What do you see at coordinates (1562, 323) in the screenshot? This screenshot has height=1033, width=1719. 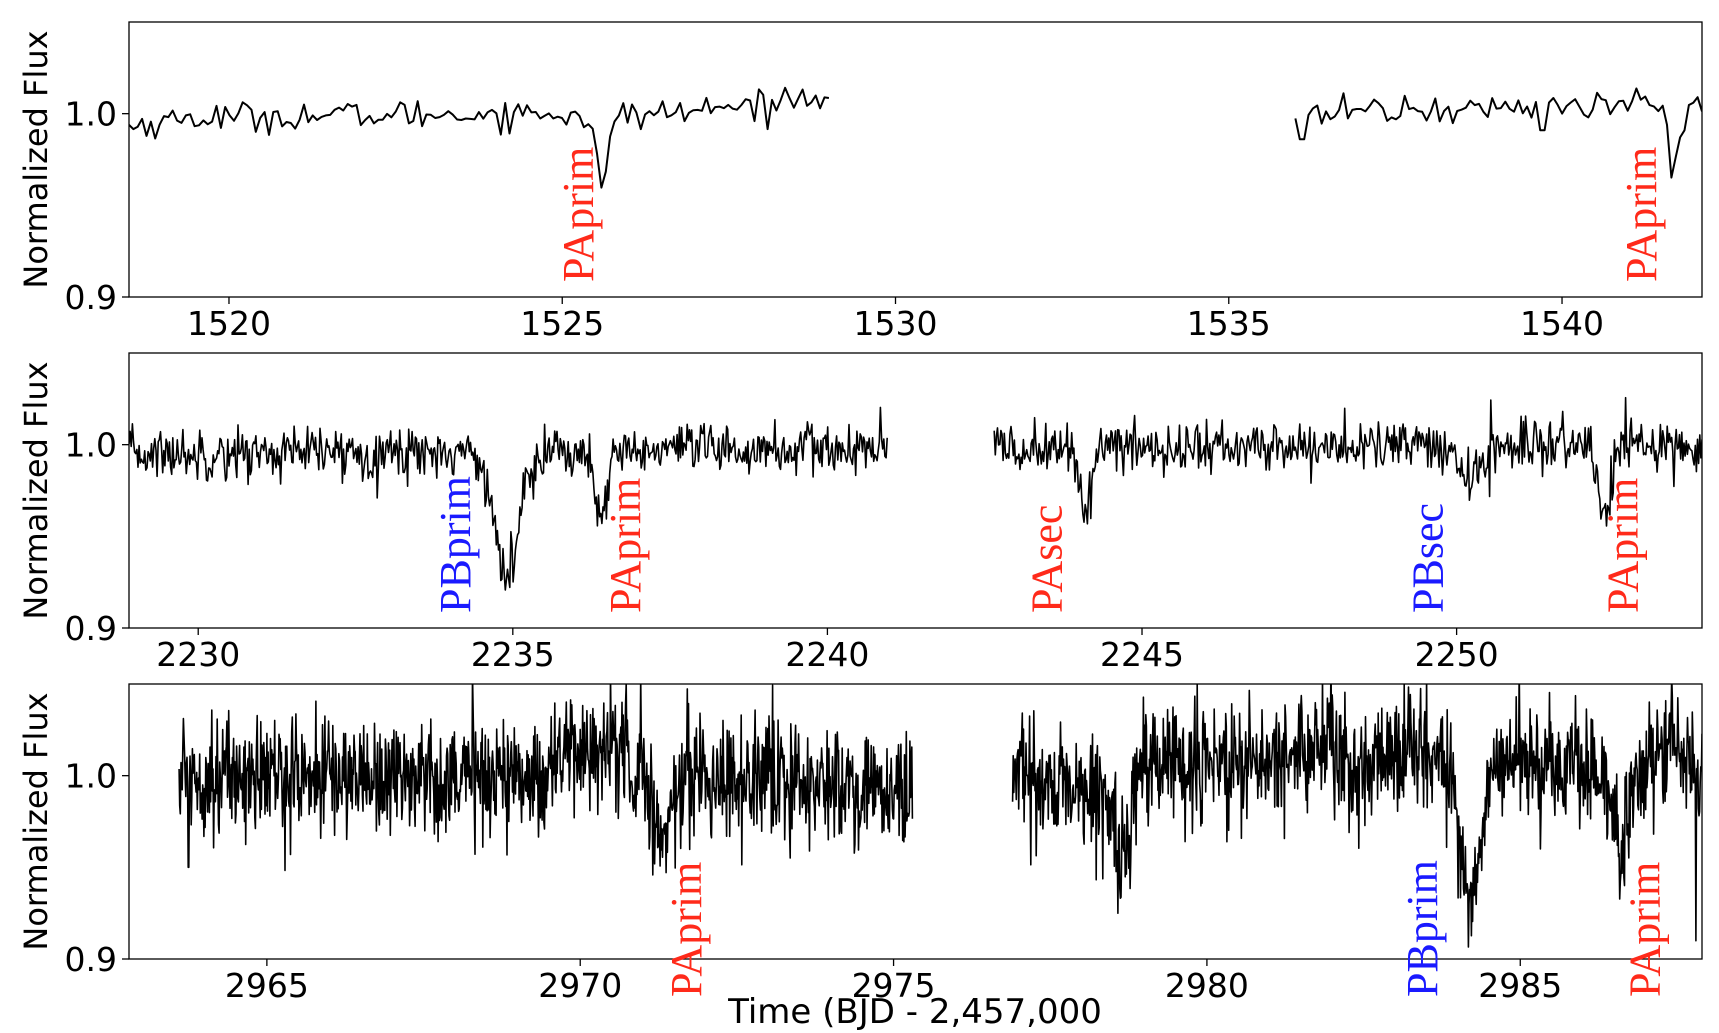 I see `x-tick-label: 1540` at bounding box center [1562, 323].